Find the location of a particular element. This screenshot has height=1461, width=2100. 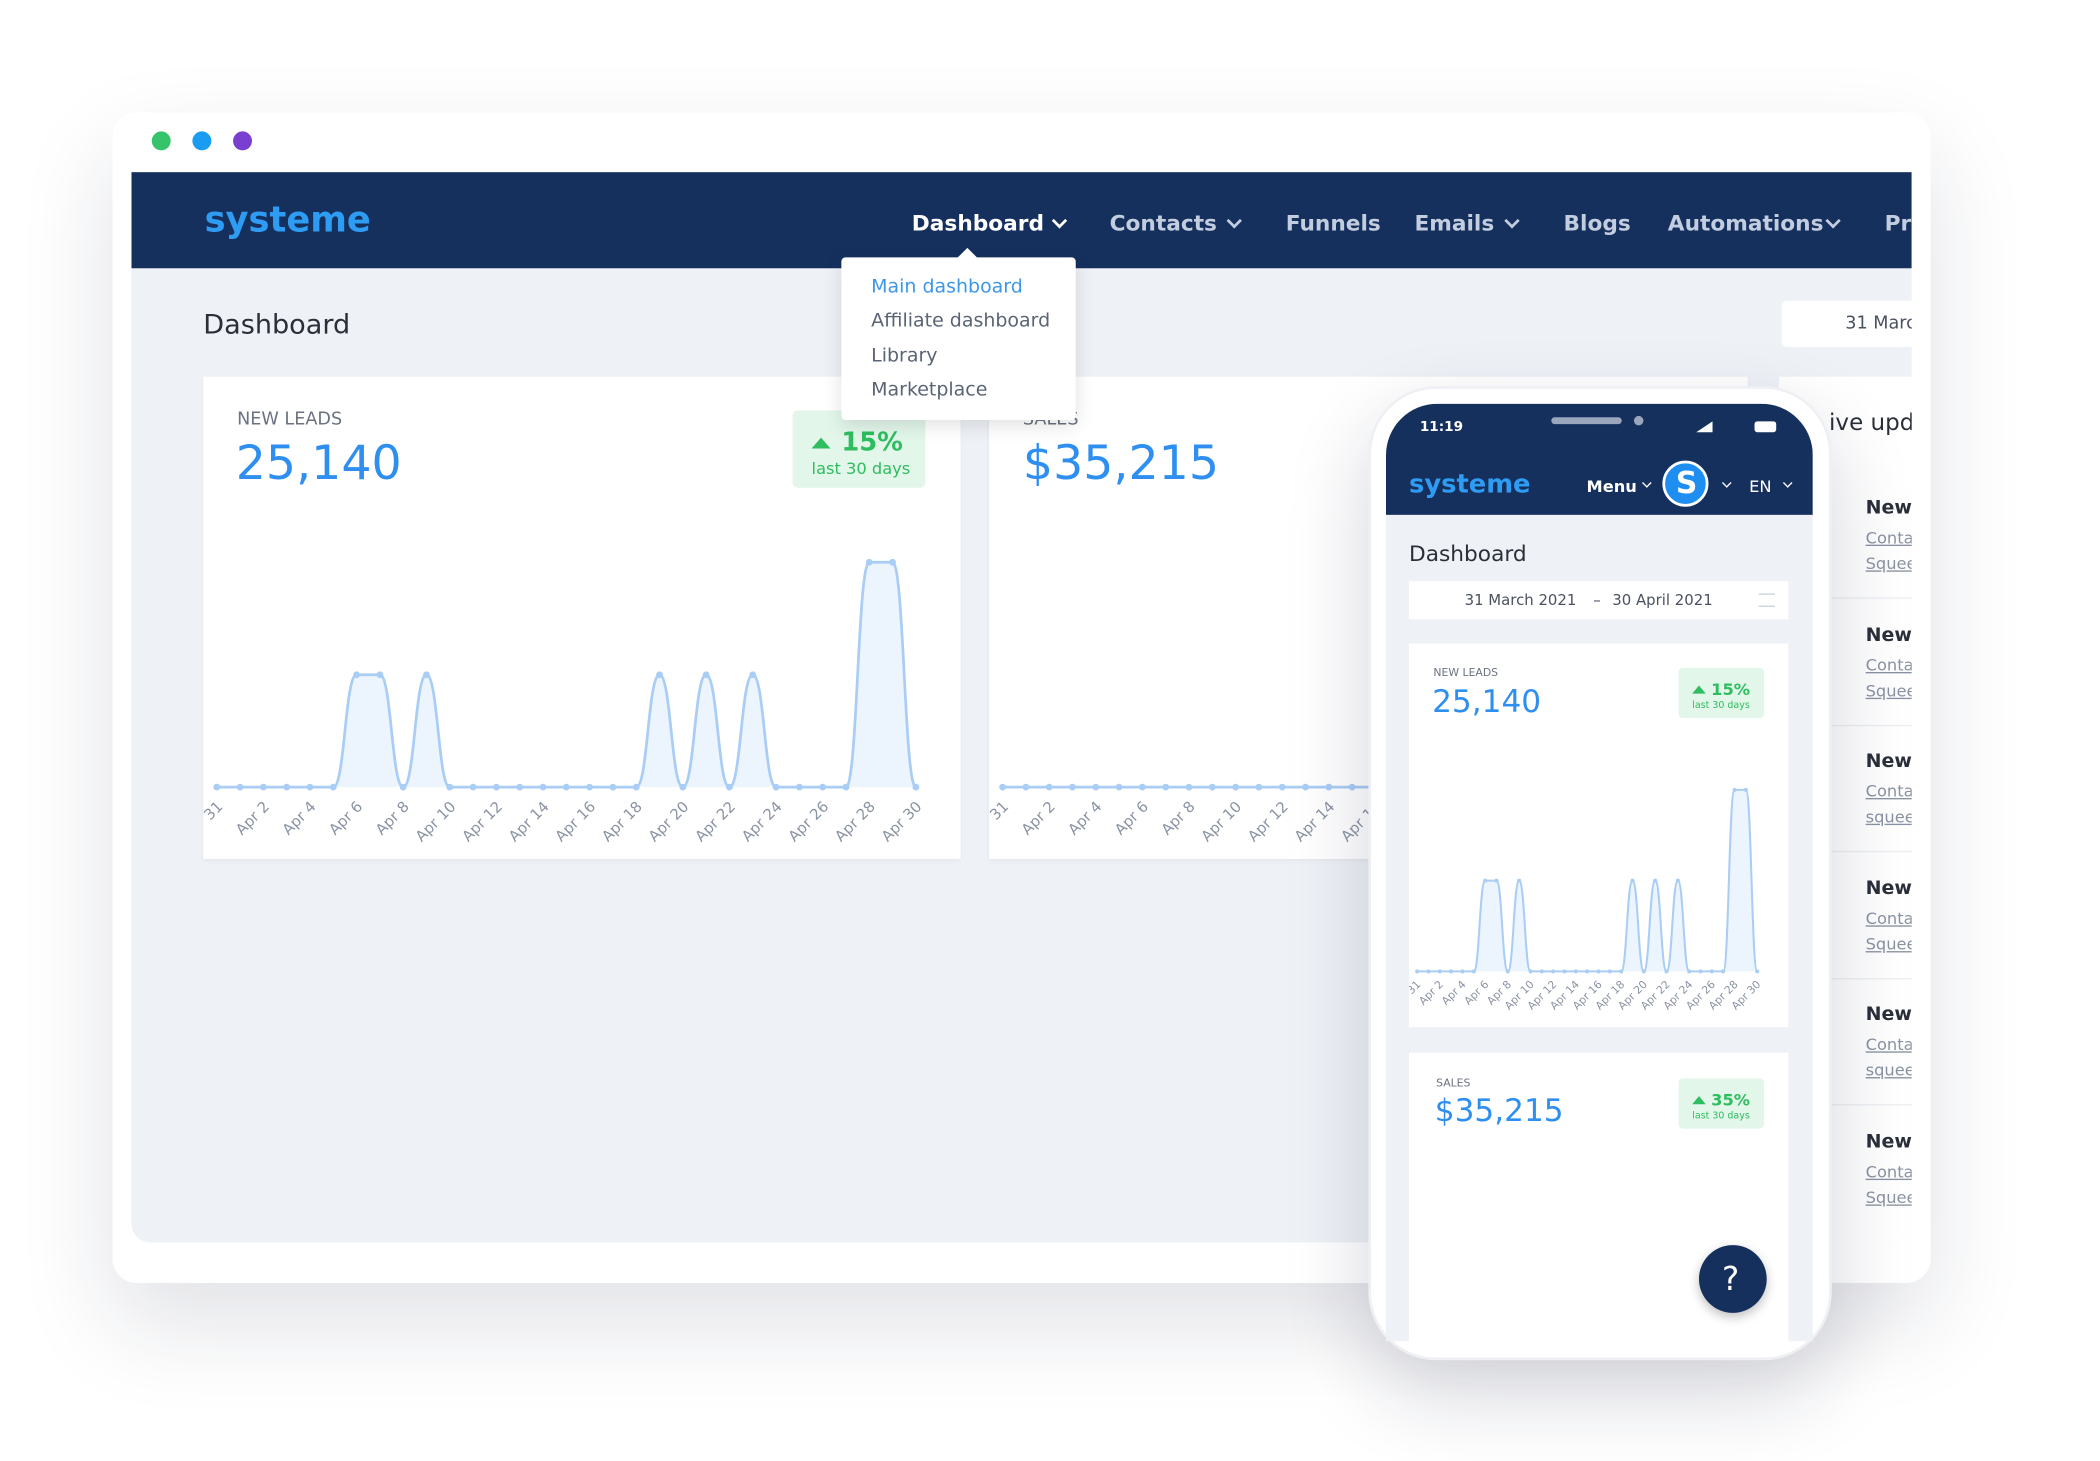

date-sep: – is located at coordinates (1597, 600).